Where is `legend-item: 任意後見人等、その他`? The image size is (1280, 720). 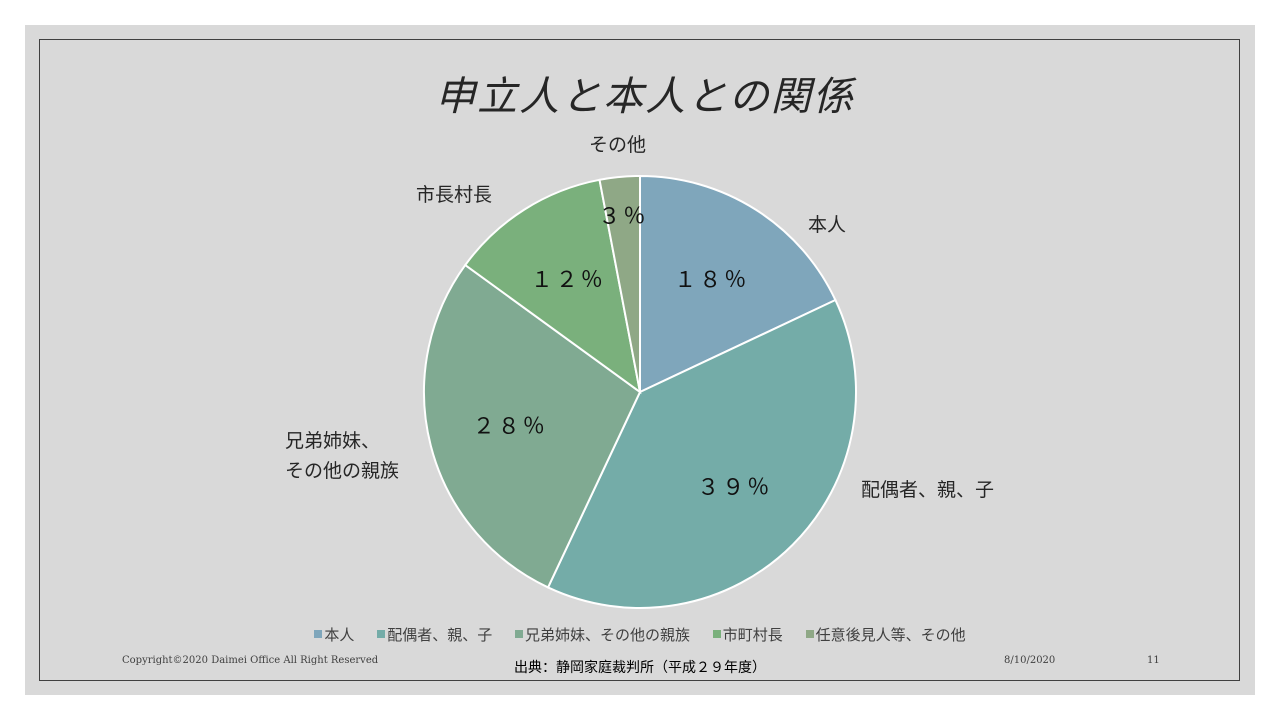
legend-item: 任意後見人等、その他 is located at coordinates (885, 634).